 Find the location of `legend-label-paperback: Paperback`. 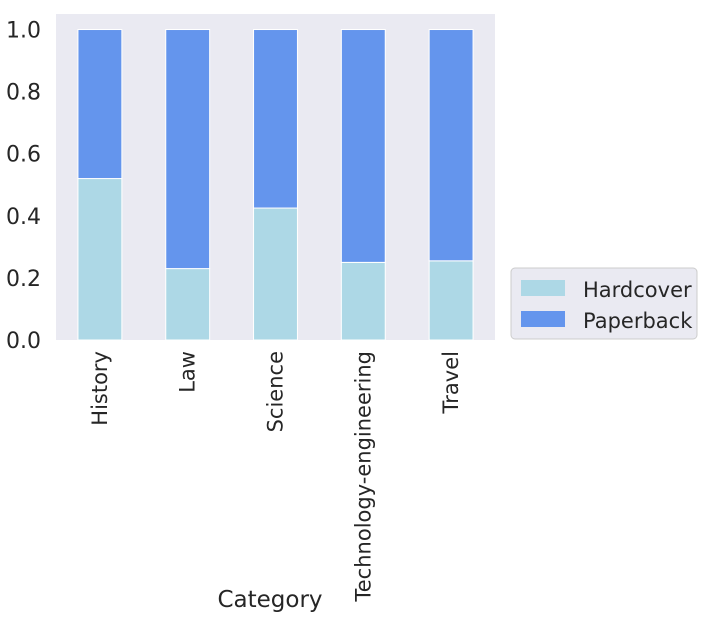

legend-label-paperback: Paperback is located at coordinates (638, 321).